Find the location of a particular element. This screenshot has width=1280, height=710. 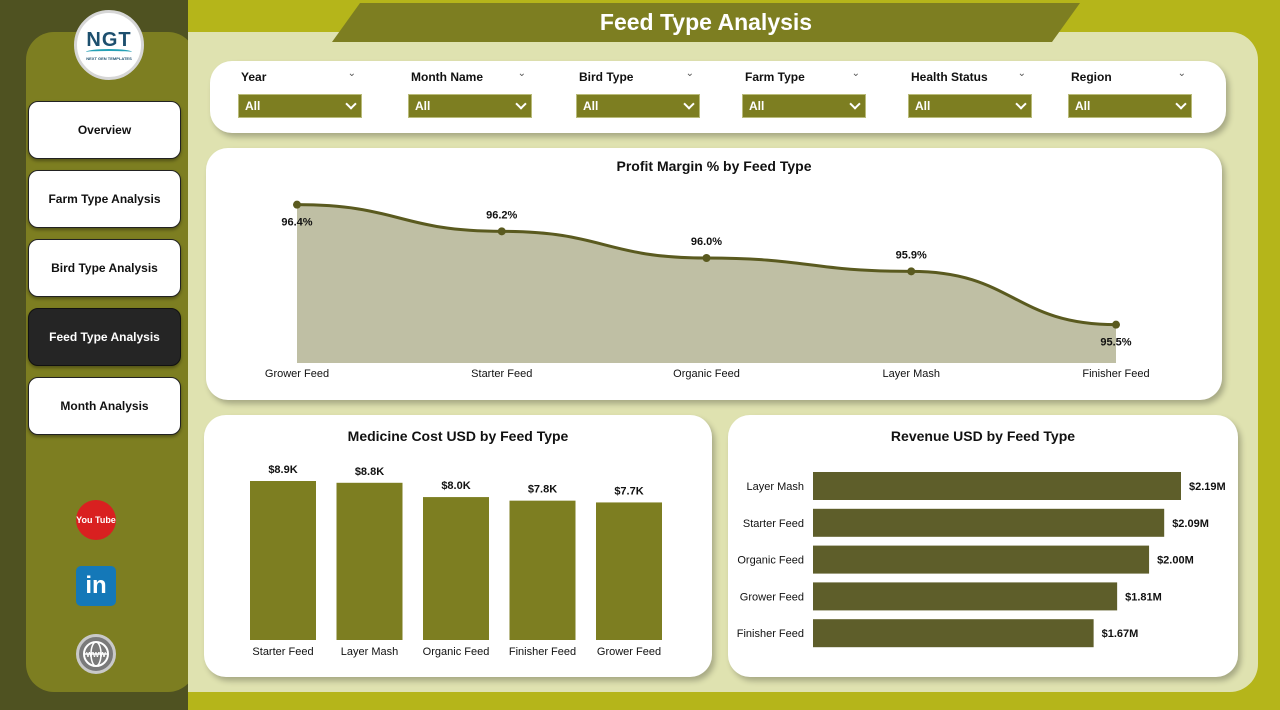

year-dropdown: All is located at coordinates (300, 106).